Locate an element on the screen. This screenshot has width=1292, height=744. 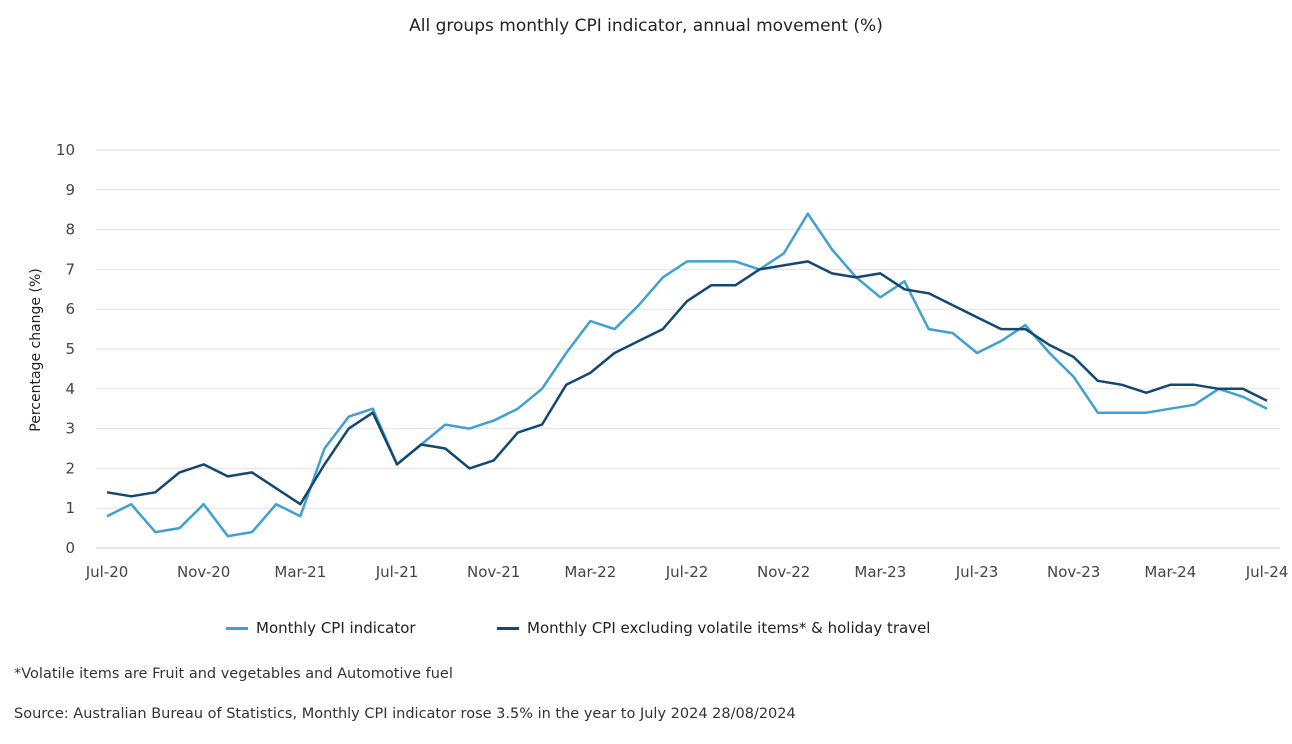
x-tick-label: Jul-22 is located at coordinates (687, 572).